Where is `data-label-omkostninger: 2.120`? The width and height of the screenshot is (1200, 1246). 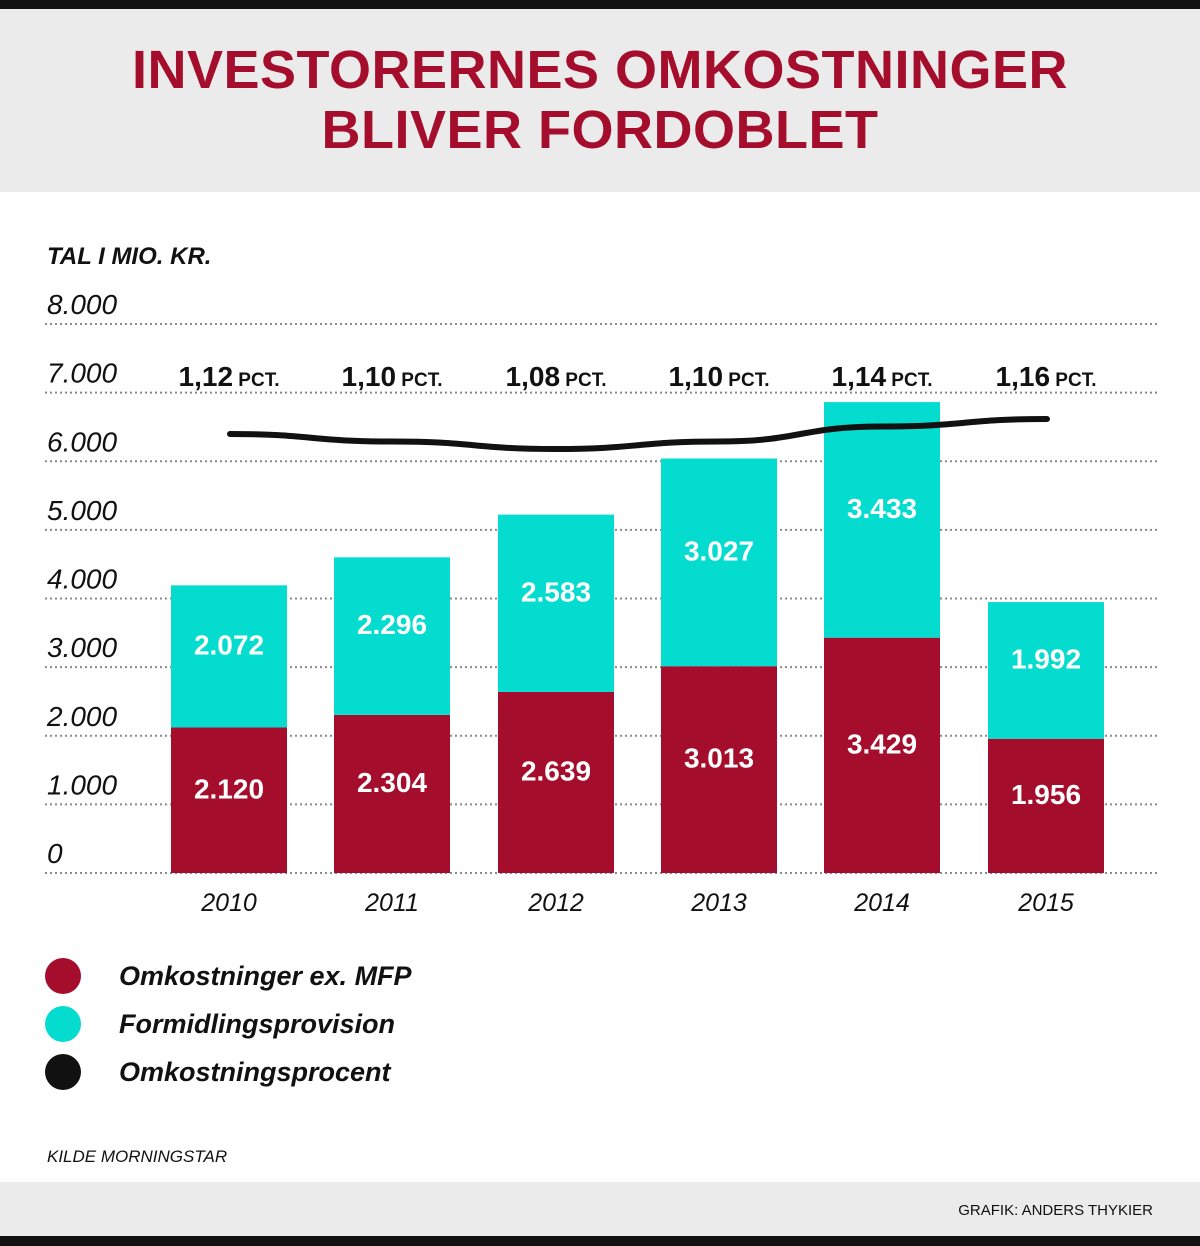
data-label-omkostninger: 2.120 is located at coordinates (229, 788).